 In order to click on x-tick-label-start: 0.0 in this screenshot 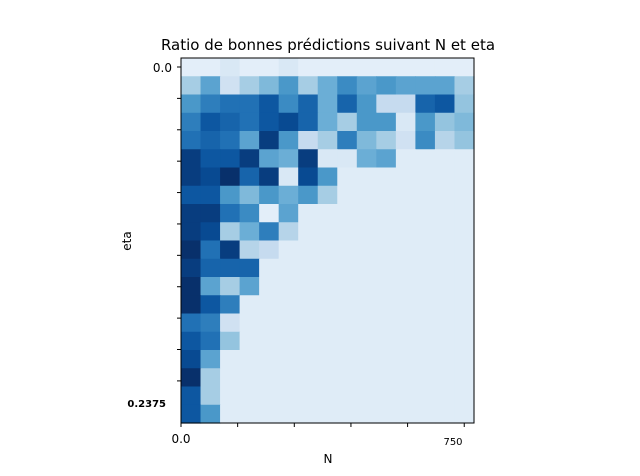, I will do `click(180, 439)`.